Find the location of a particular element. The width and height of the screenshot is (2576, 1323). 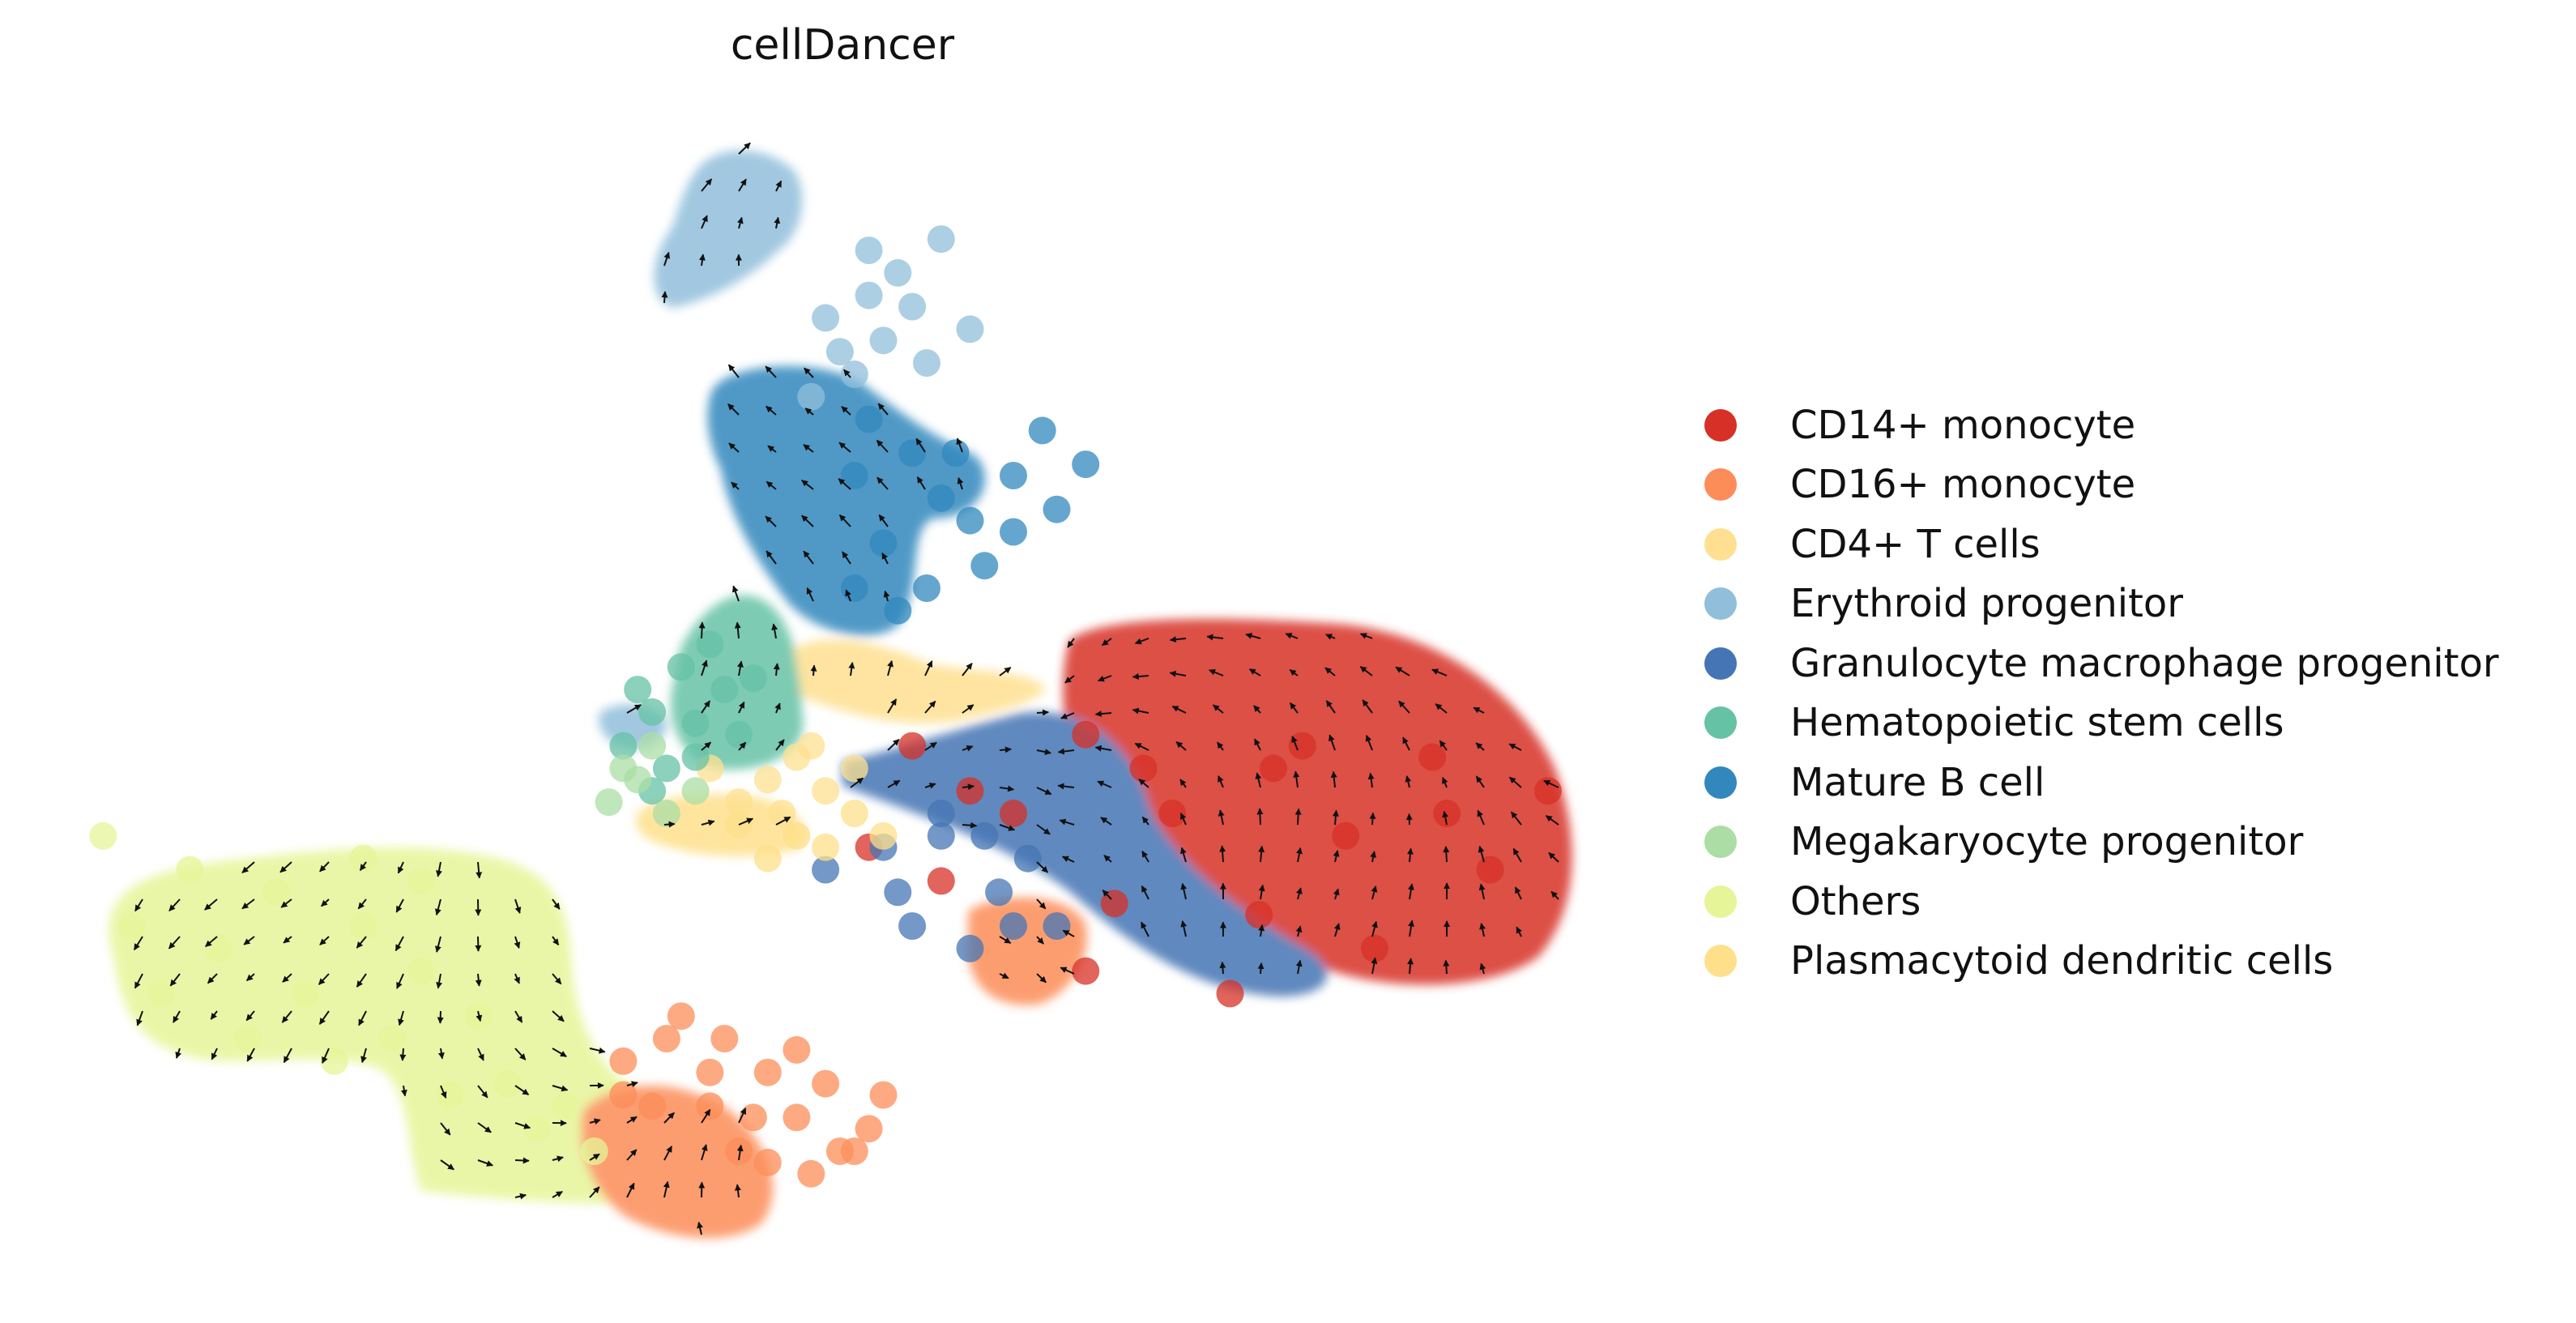

legend-item: Megakaryocyte progenitor is located at coordinates (2100, 843).